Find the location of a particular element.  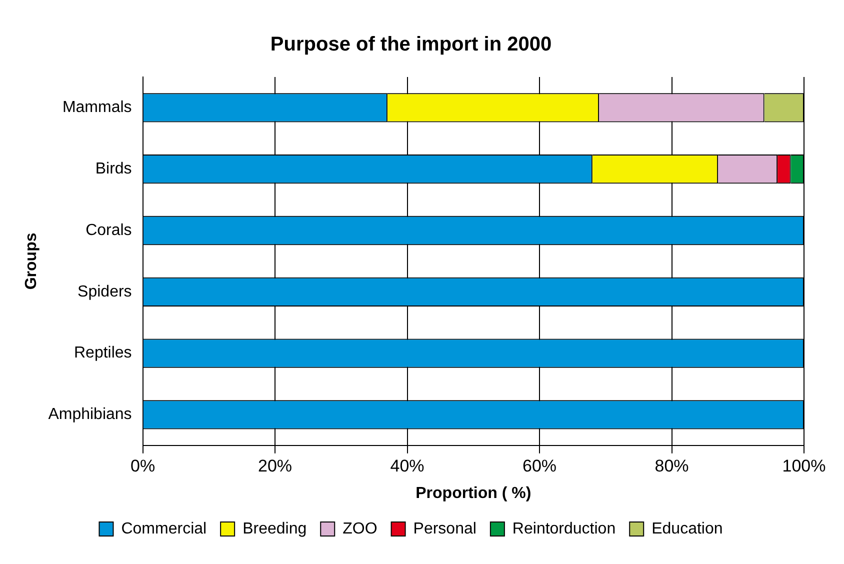

x-tick-label: 40% is located at coordinates (407, 466).